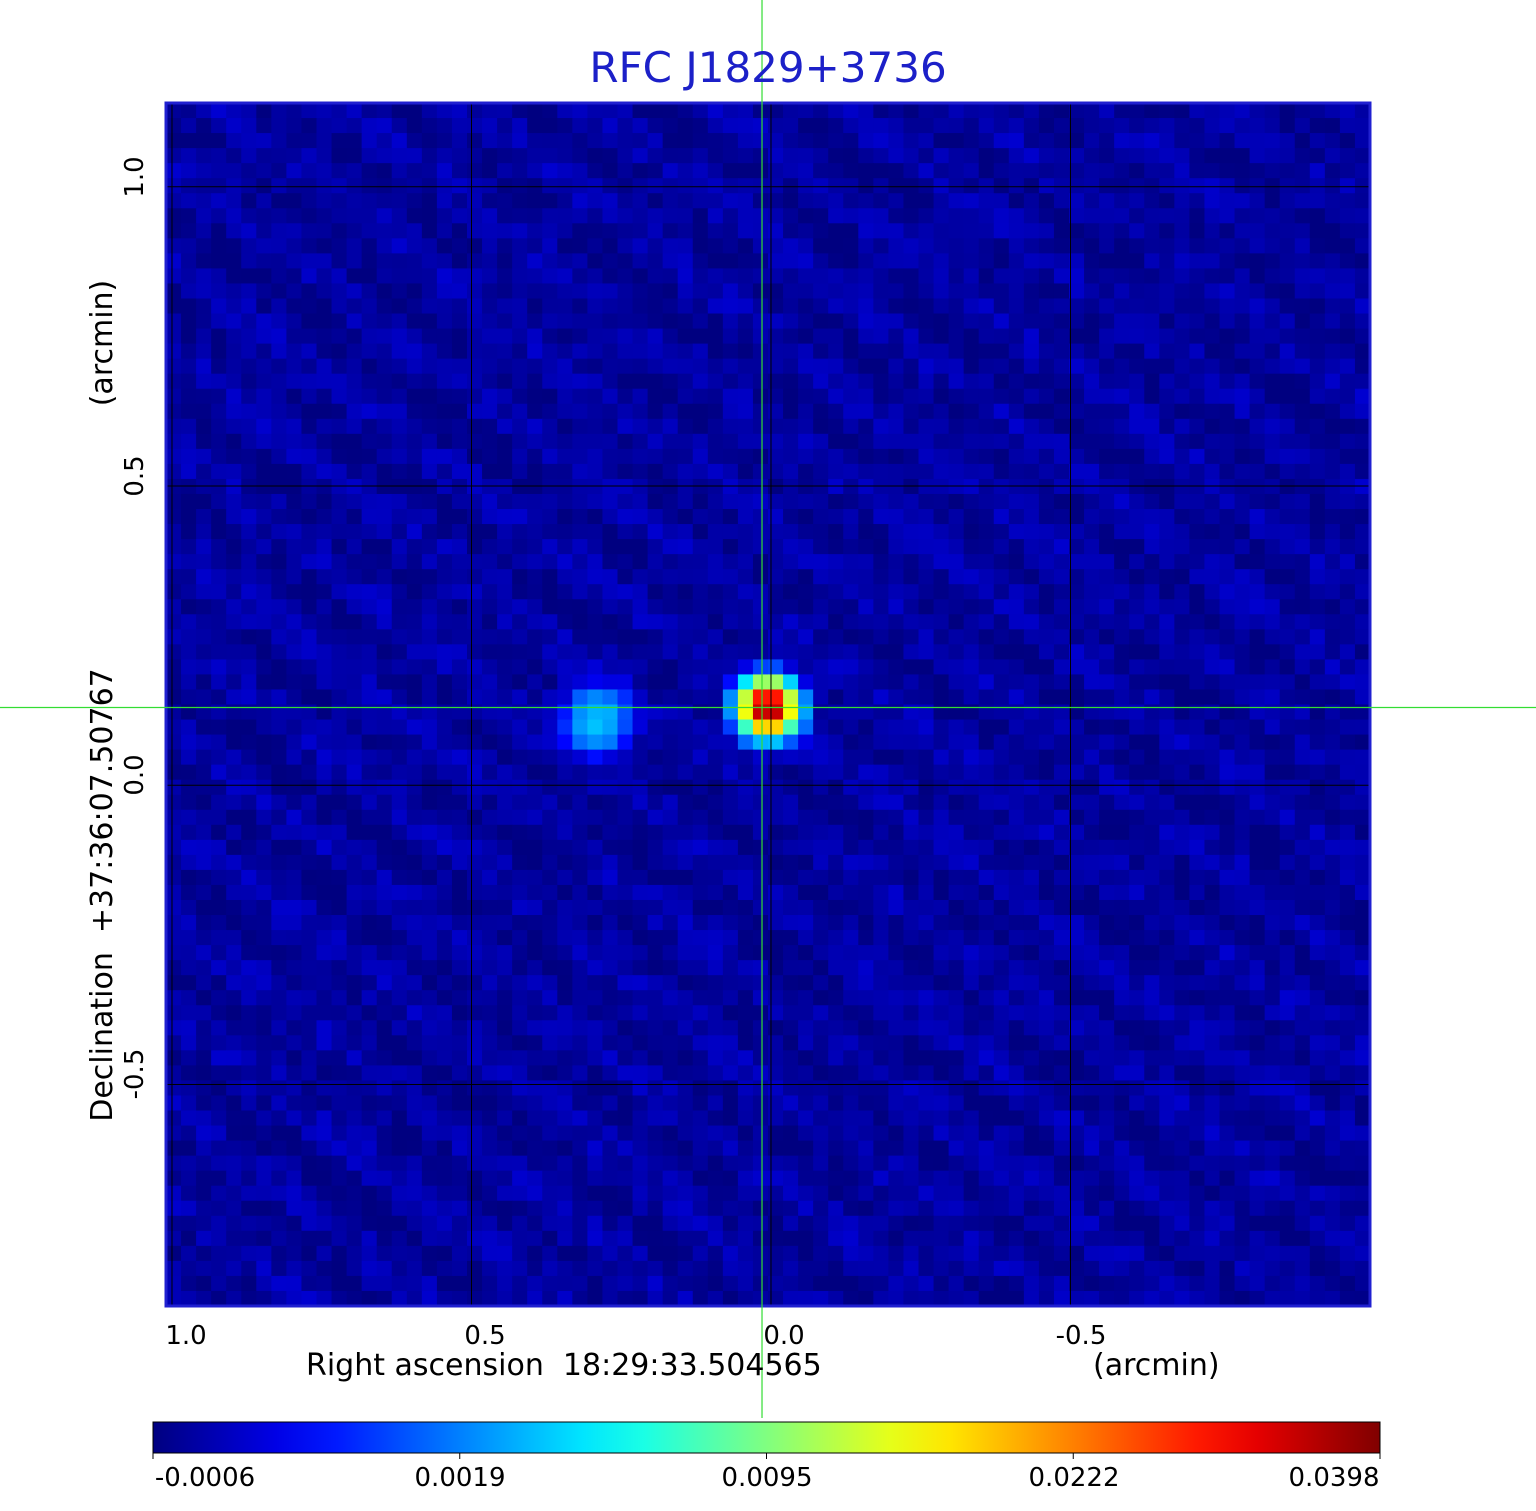 This screenshot has height=1511, width=1536. What do you see at coordinates (135, 775) in the screenshot?
I see `y-tick-label: 0.0` at bounding box center [135, 775].